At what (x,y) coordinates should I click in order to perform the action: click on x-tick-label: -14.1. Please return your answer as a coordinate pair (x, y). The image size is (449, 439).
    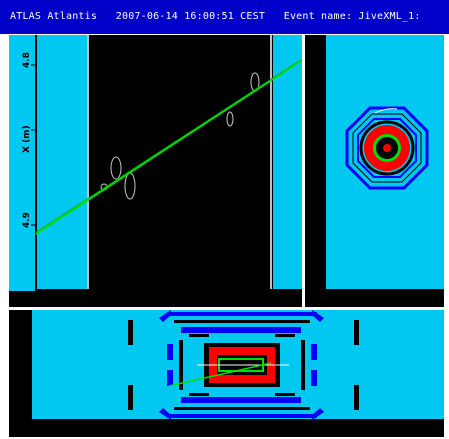
    Looking at the image, I should click on (88, 302).